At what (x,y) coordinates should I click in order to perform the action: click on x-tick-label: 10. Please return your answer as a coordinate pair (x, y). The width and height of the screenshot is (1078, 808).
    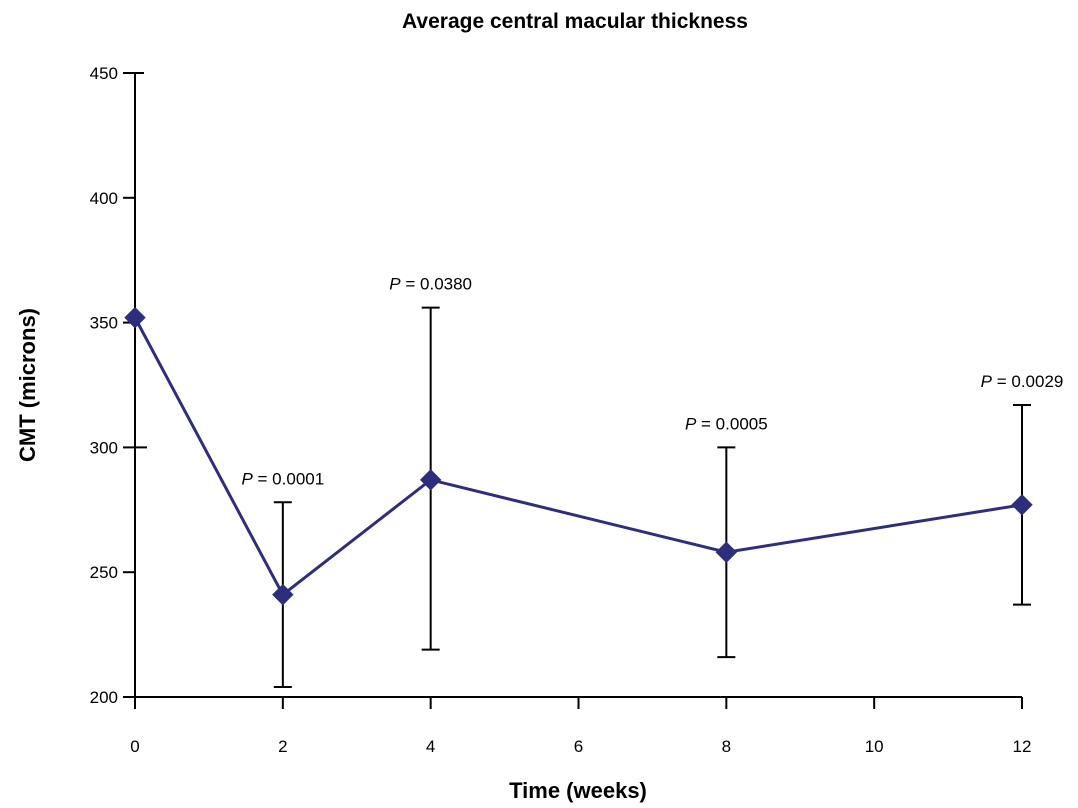
    Looking at the image, I should click on (874, 746).